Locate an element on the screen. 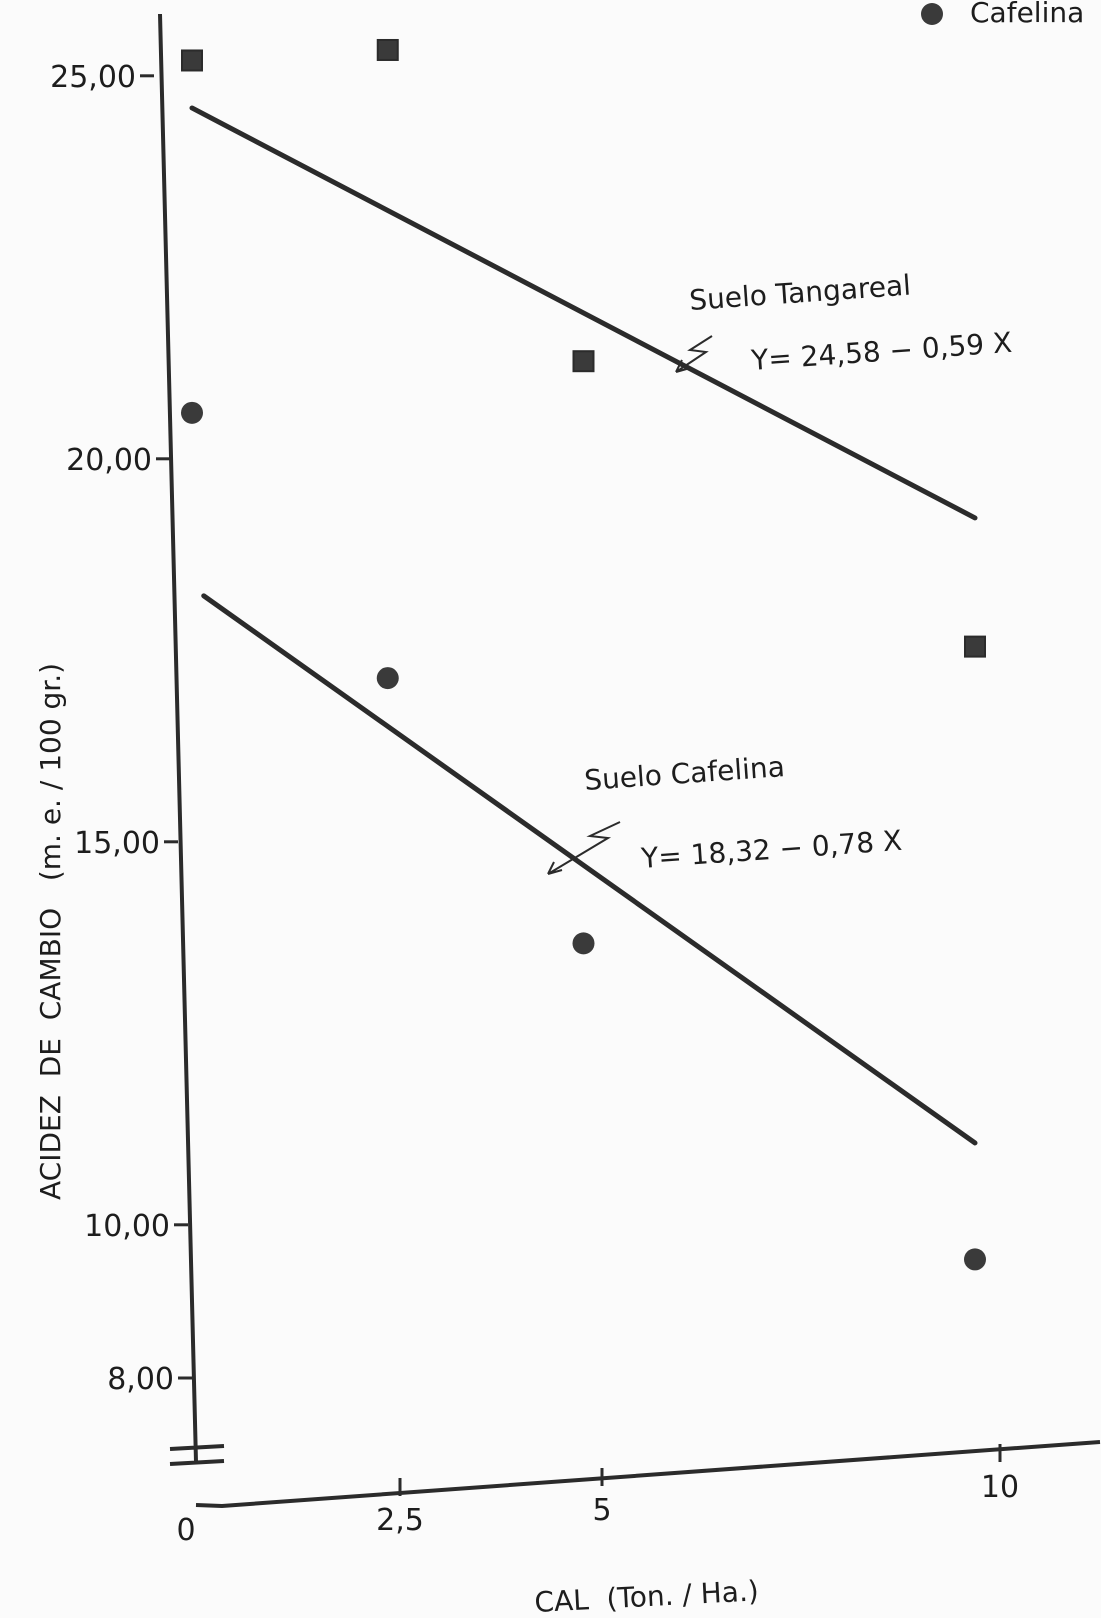  arrow-tangareal is located at coordinates (694, 354).